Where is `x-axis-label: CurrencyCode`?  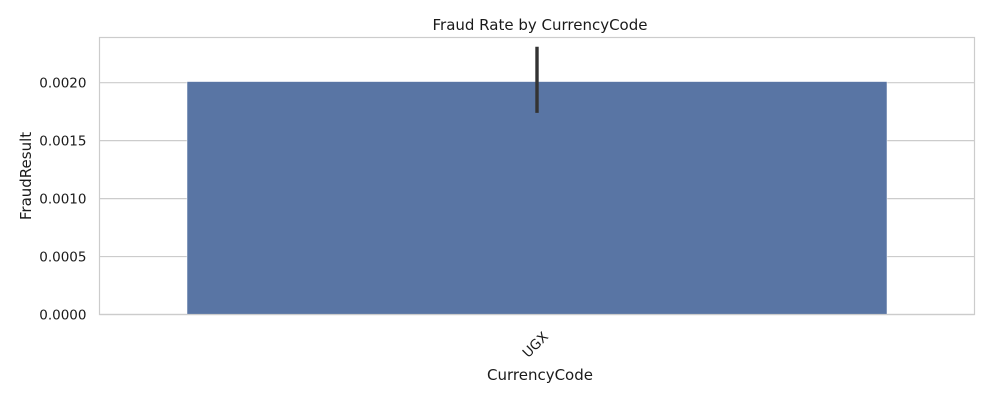
x-axis-label: CurrencyCode is located at coordinates (540, 375).